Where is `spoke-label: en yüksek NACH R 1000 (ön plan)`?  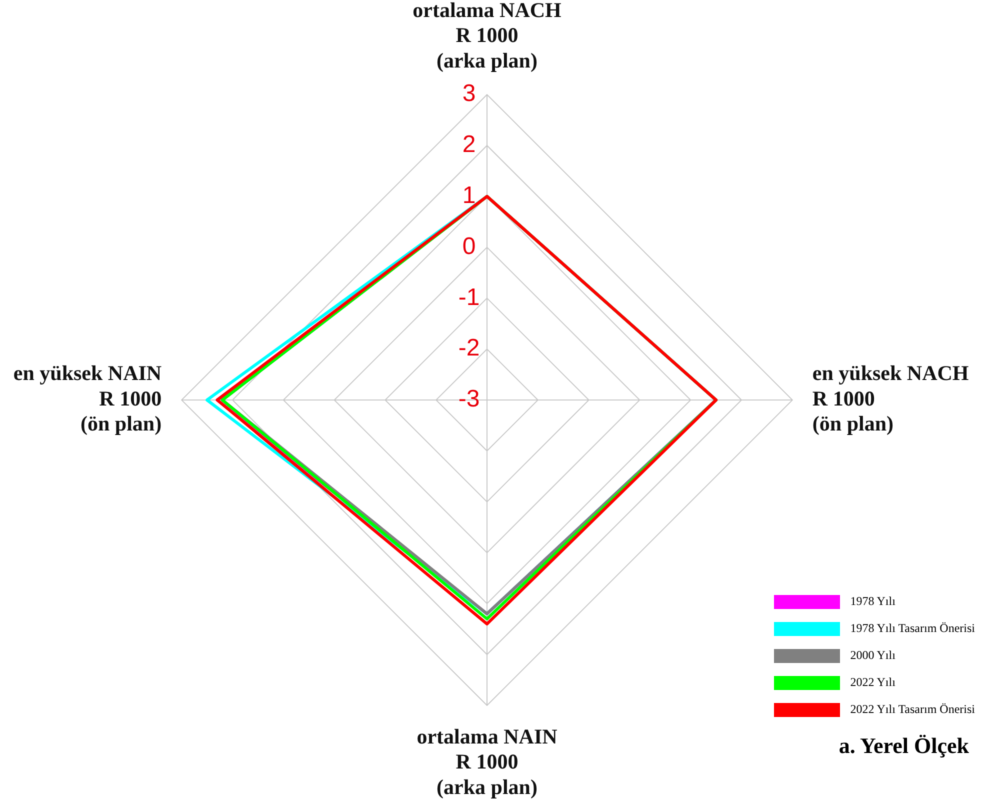 spoke-label: en yüksek NACH R 1000 (ön plan) is located at coordinates (890, 398).